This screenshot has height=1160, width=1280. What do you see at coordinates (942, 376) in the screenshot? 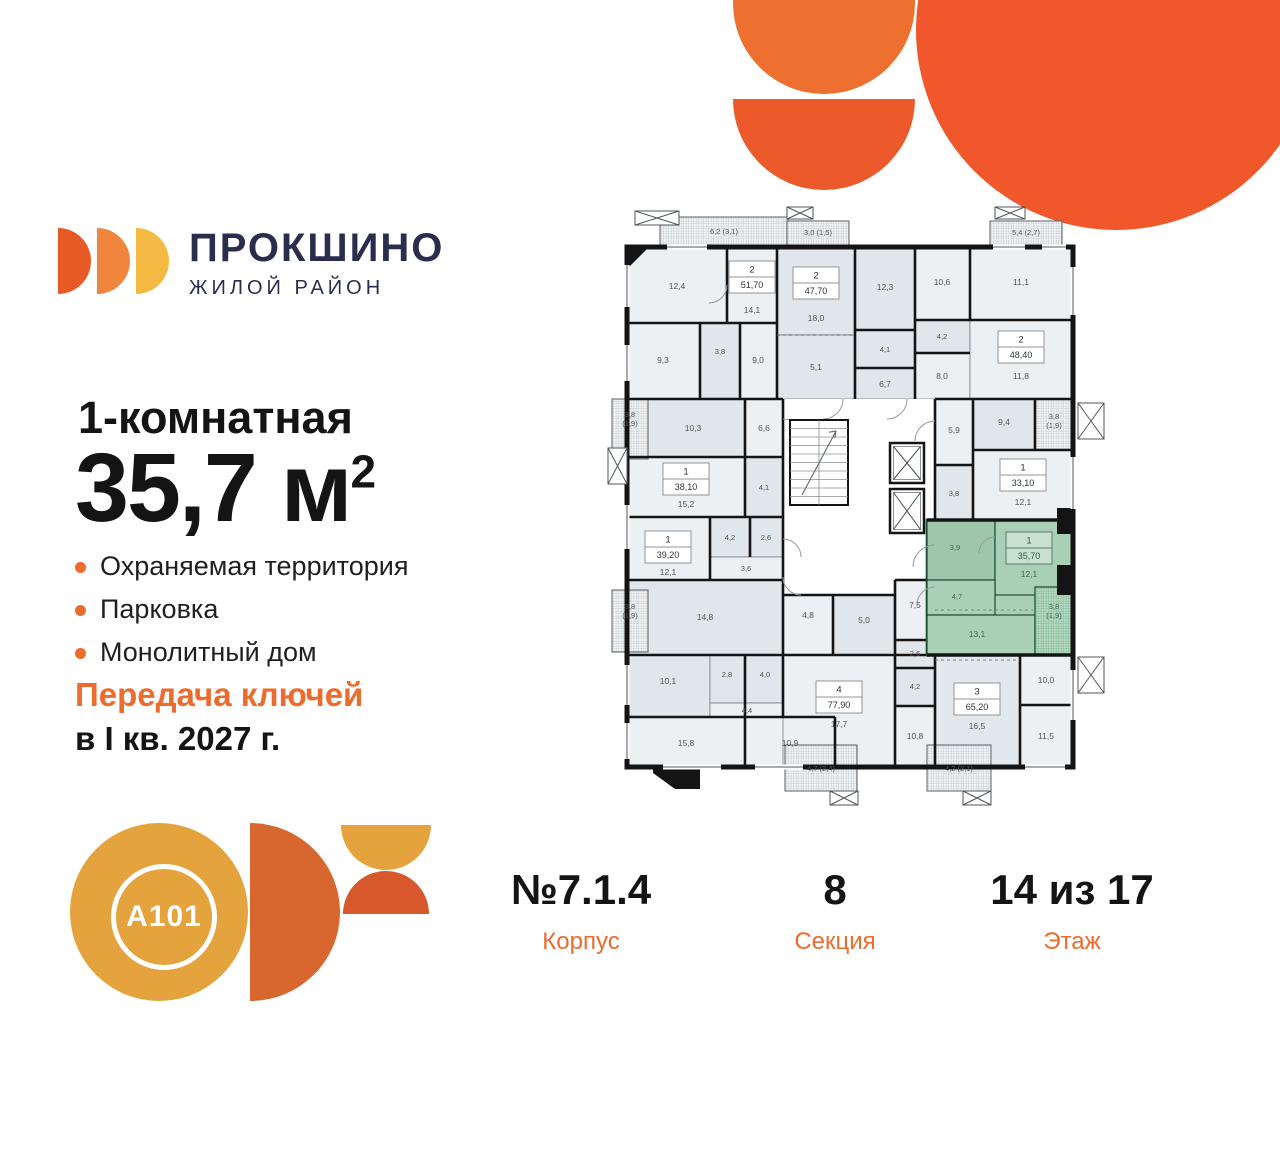
I see `room-area-label: 8,0` at bounding box center [942, 376].